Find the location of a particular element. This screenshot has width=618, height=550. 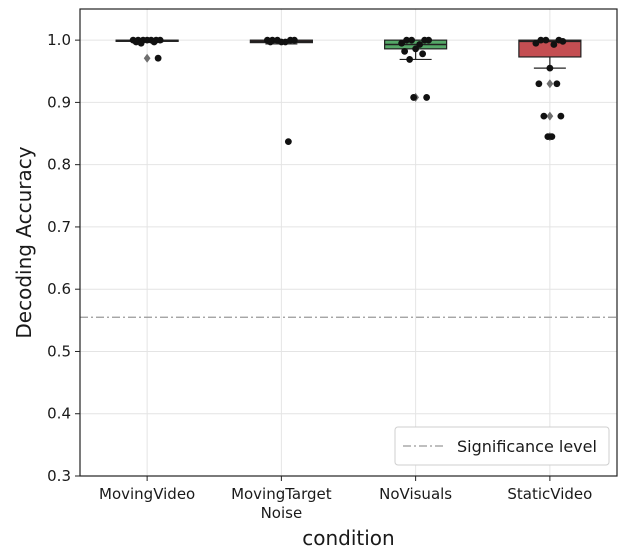

x-tick-label: Noise is located at coordinates (282, 513).